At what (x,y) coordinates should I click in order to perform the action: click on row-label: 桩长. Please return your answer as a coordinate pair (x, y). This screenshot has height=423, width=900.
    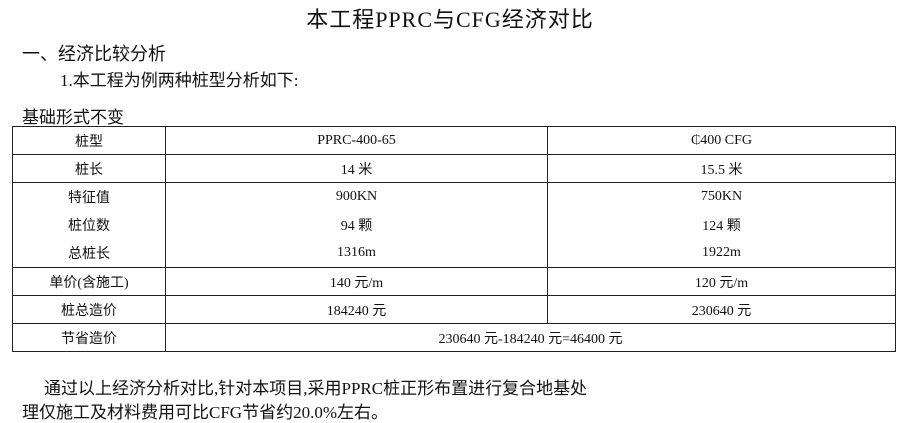
    Looking at the image, I should click on (89, 168).